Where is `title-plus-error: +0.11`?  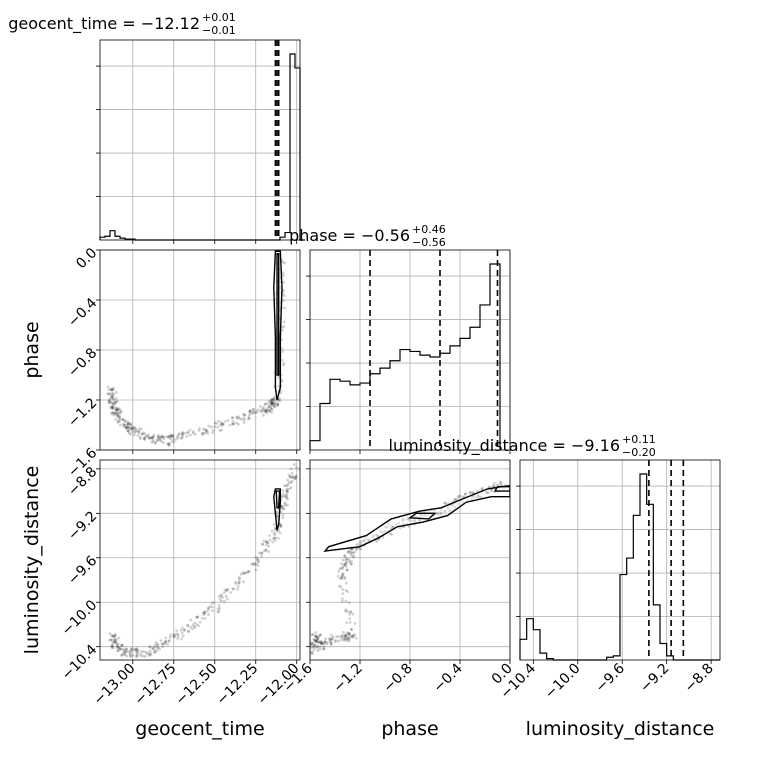 title-plus-error: +0.11 is located at coordinates (639, 439).